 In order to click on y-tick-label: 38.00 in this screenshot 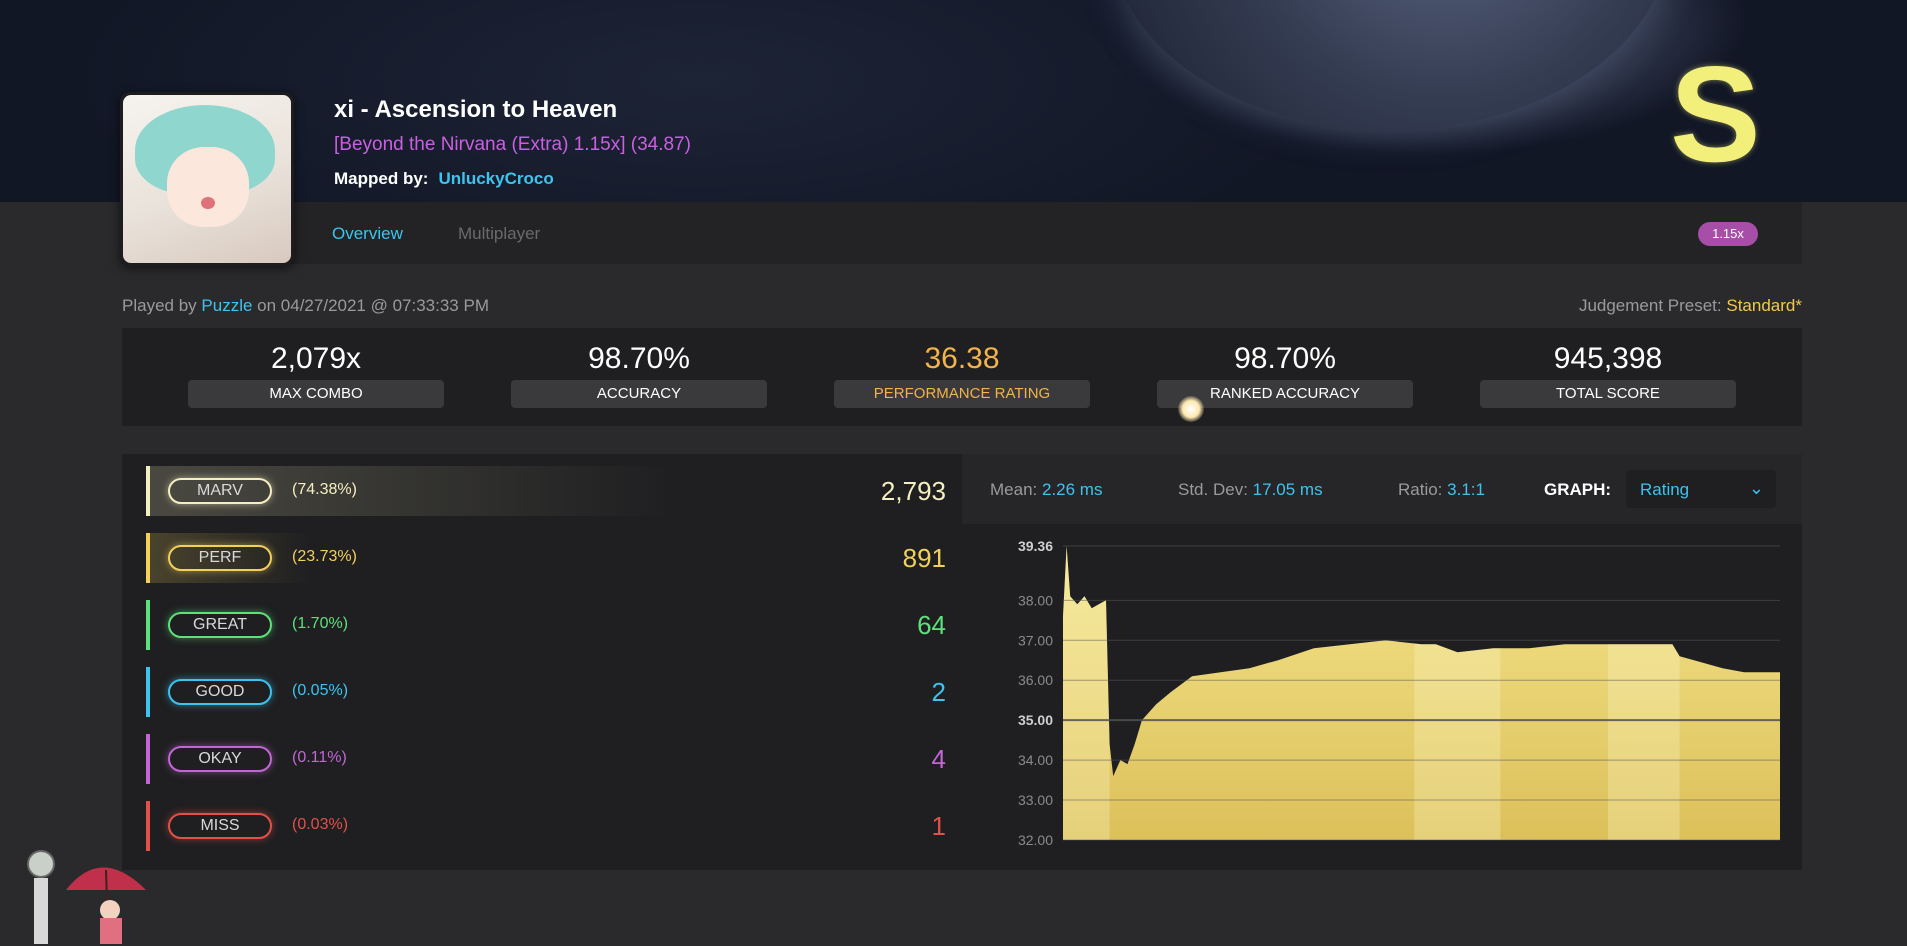, I will do `click(1035, 600)`.